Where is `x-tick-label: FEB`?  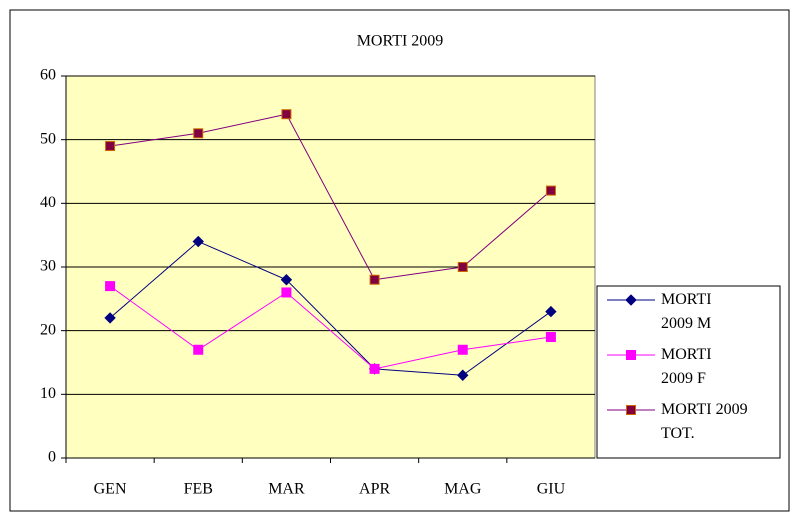 x-tick-label: FEB is located at coordinates (198, 489).